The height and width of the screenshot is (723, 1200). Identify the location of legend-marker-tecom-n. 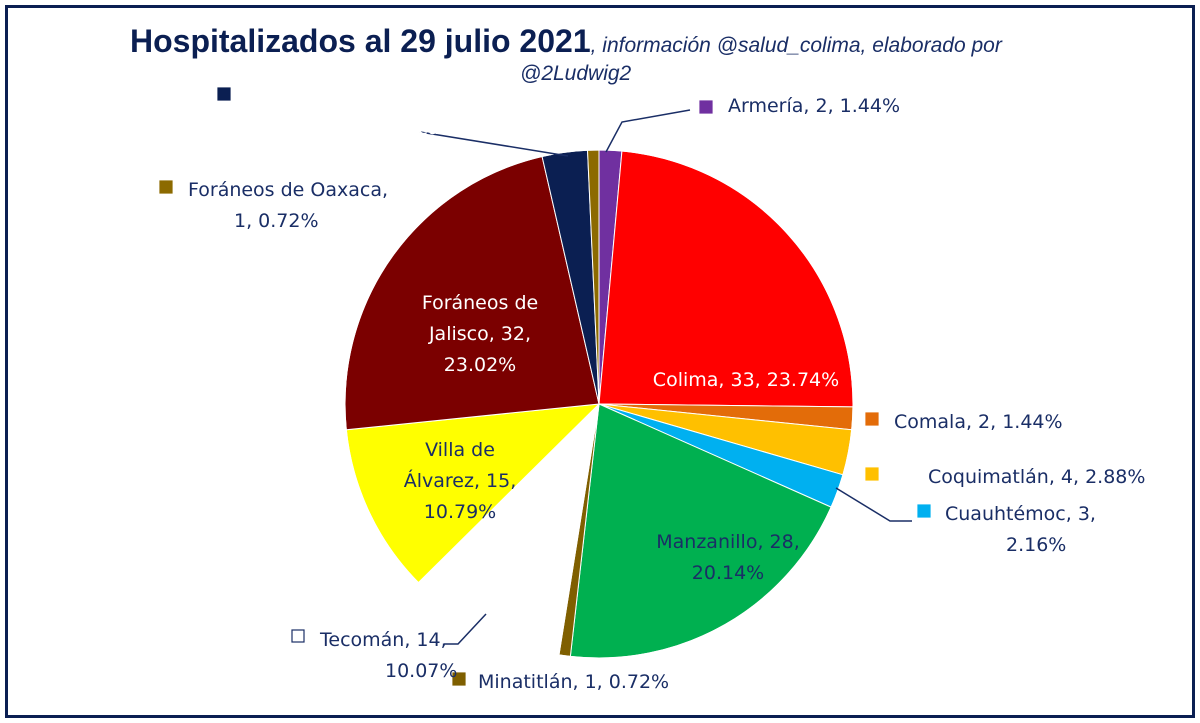
(298, 636).